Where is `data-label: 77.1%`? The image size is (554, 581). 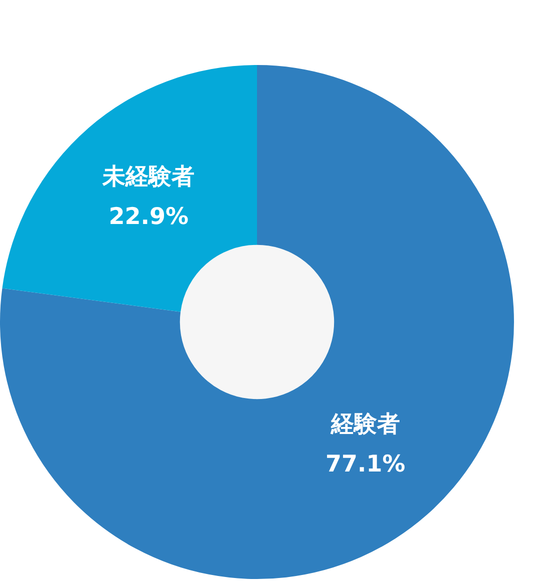
data-label: 77.1% is located at coordinates (365, 465).